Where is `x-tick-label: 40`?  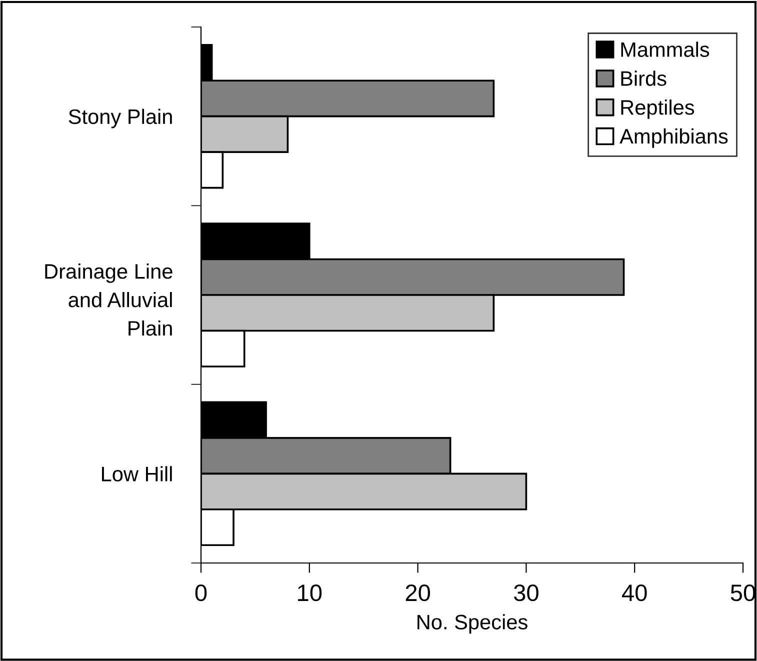 x-tick-label: 40 is located at coordinates (634, 593).